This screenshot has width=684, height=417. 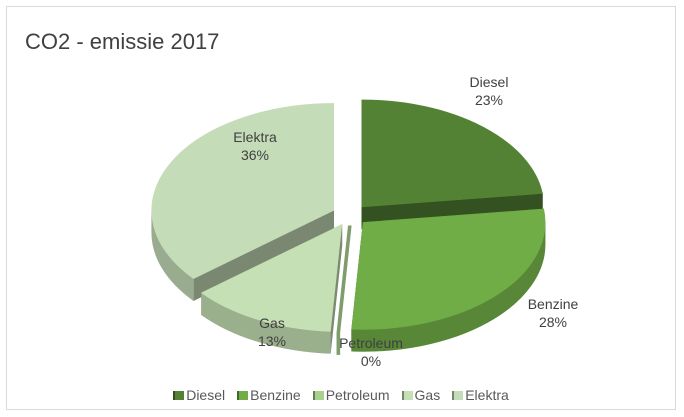 What do you see at coordinates (272, 278) in the screenshot?
I see `pie-slice-gas` at bounding box center [272, 278].